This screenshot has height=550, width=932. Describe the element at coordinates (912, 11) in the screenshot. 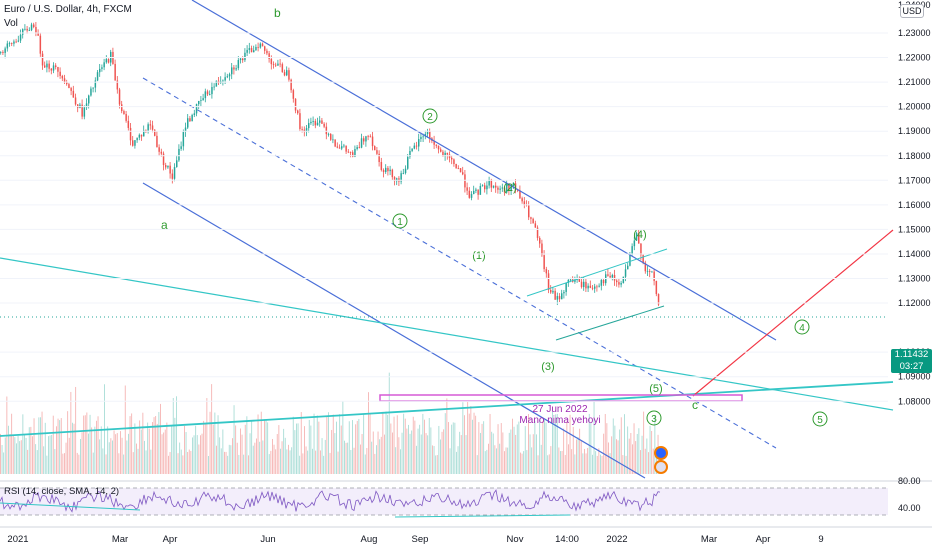

I see `currency-button: USD` at that location.